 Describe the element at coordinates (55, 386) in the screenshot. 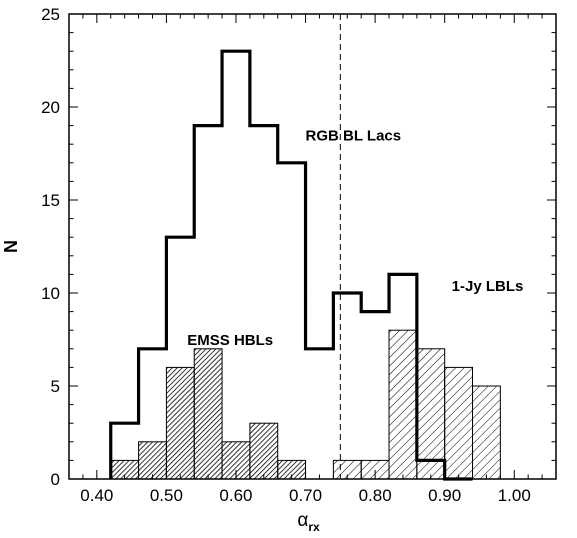

I see `y-tick-label: 5` at that location.